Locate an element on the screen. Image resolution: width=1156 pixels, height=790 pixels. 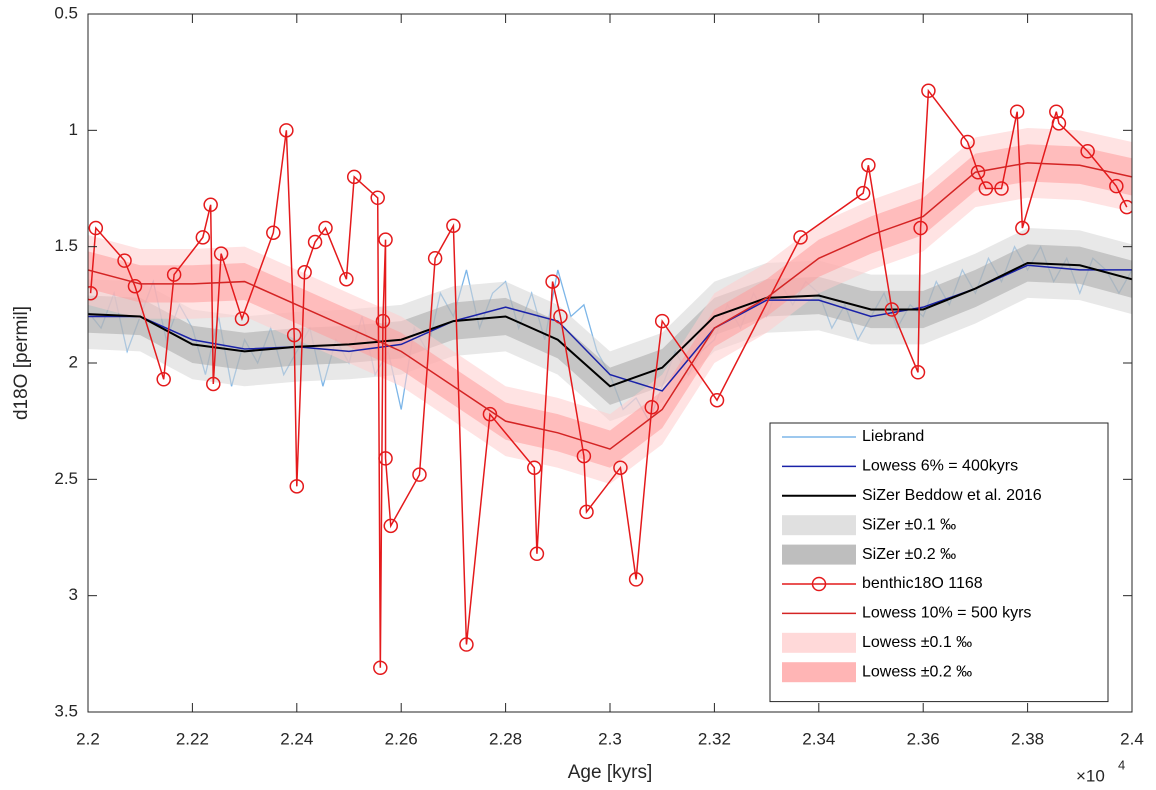
legend-label: Lowess 6% = 400kyrs is located at coordinates (940, 466).